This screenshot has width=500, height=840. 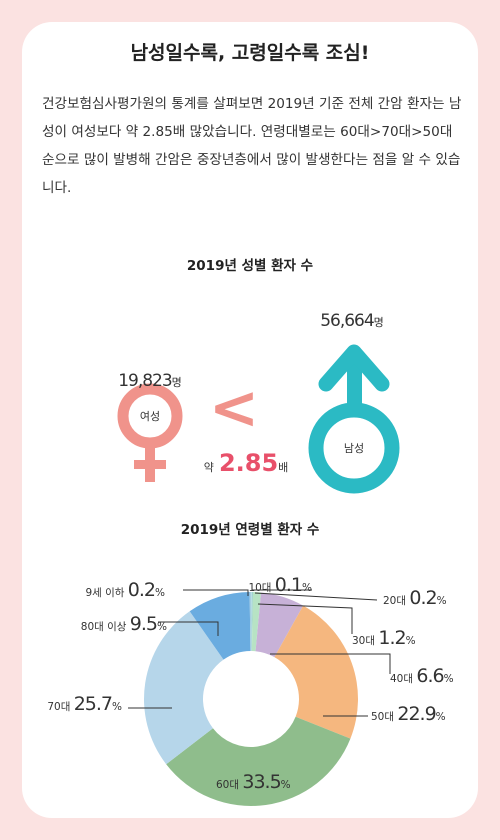 I want to click on female-symbol-icon, so click(x=150, y=432).